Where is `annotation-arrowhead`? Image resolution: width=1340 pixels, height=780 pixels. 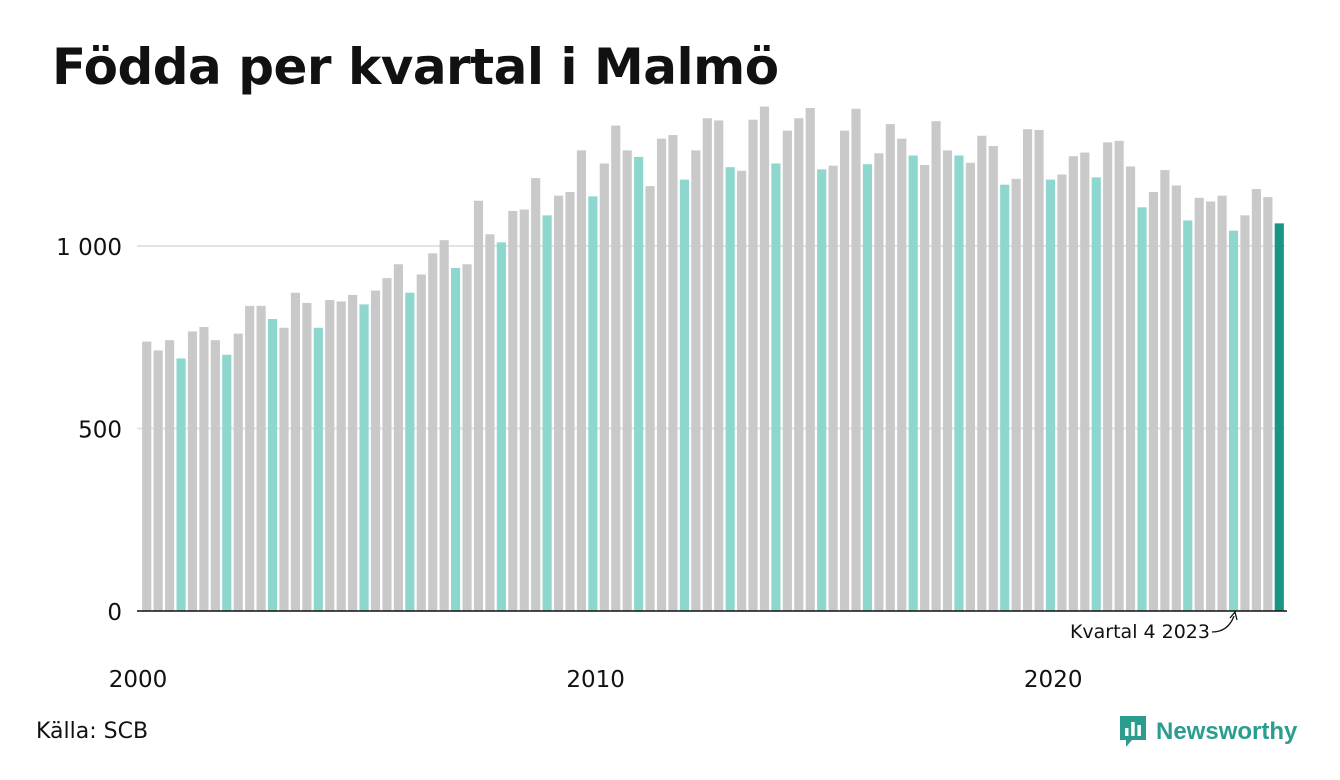
annotation-arrowhead is located at coordinates (1233, 615).